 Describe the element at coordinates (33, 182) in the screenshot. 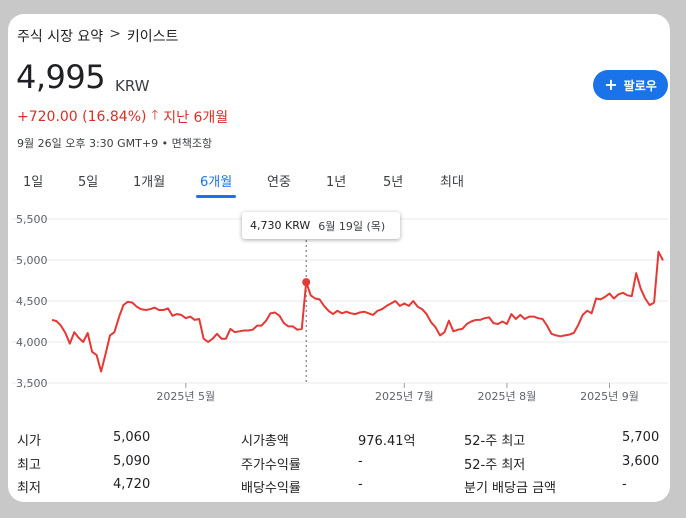

I see `tab-1d: 1일` at that location.